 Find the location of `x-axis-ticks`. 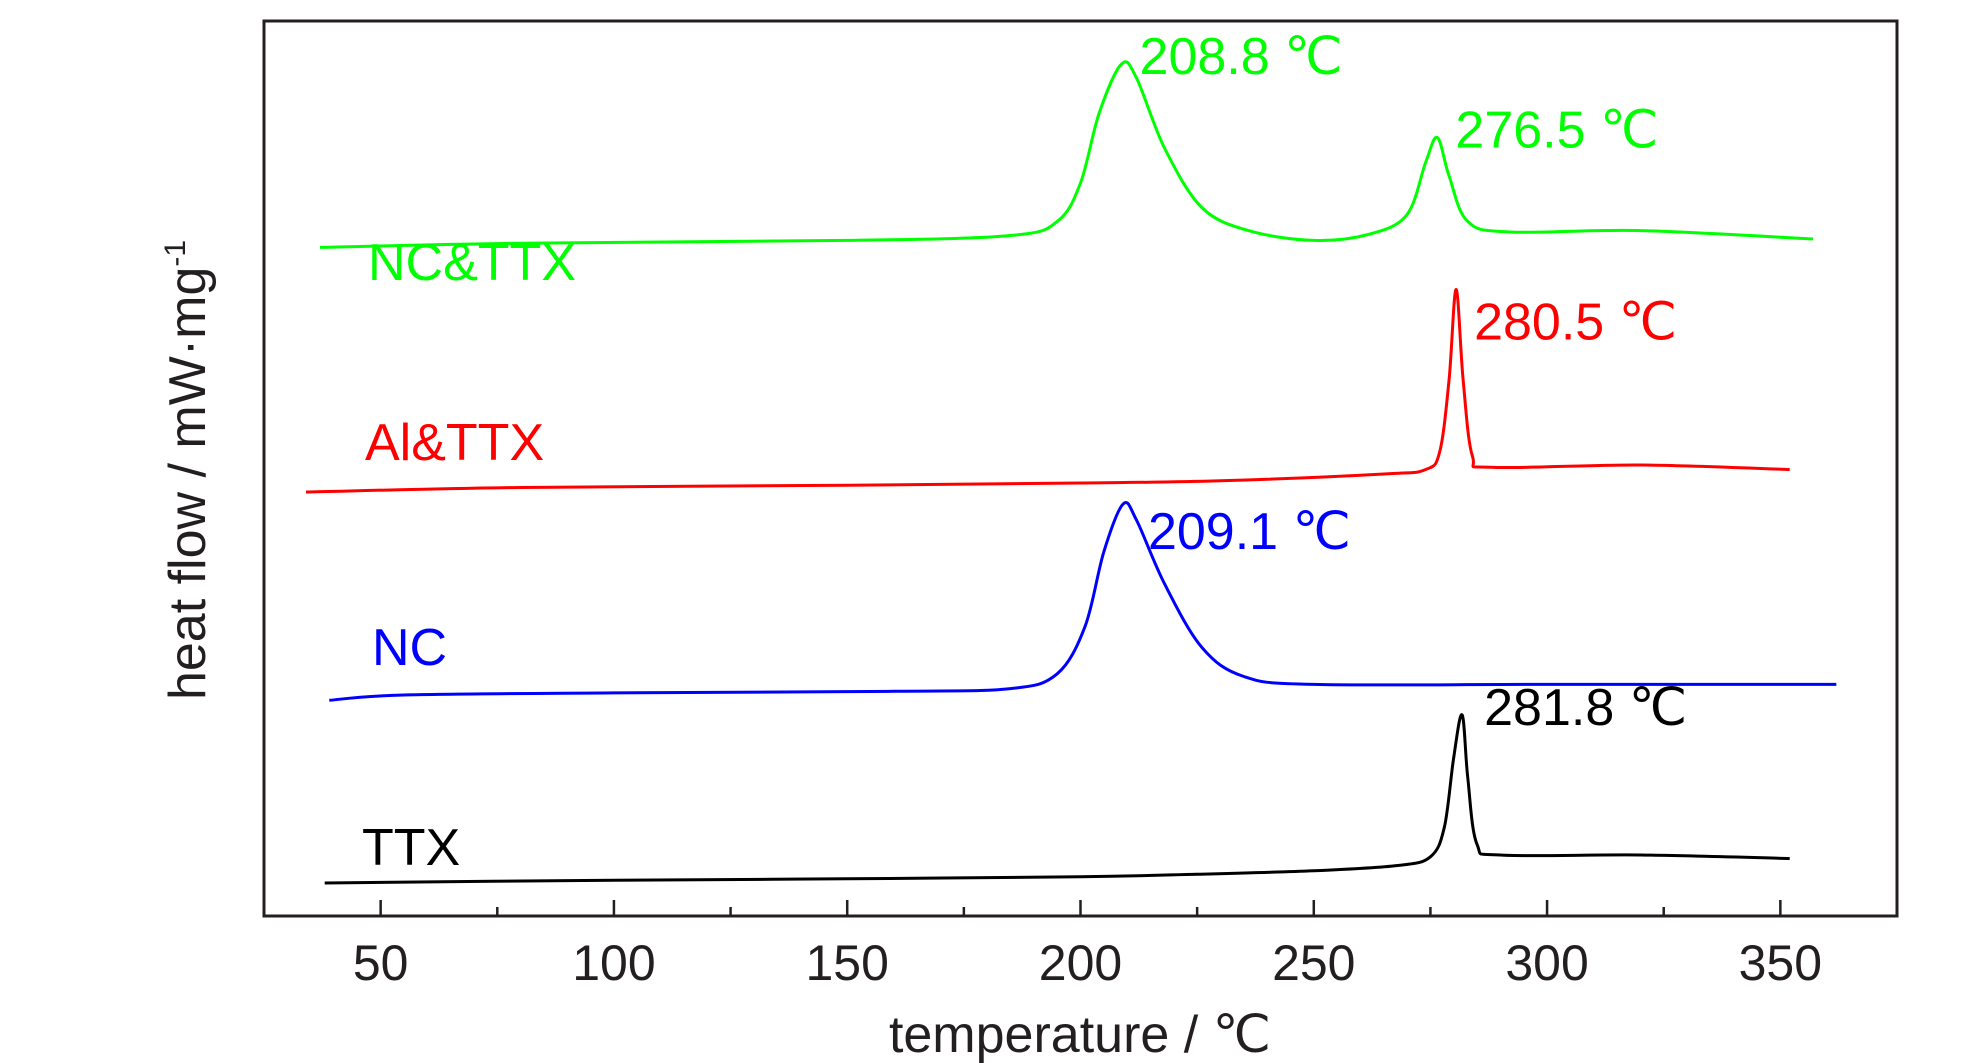

x-axis-ticks is located at coordinates (1080, 908).